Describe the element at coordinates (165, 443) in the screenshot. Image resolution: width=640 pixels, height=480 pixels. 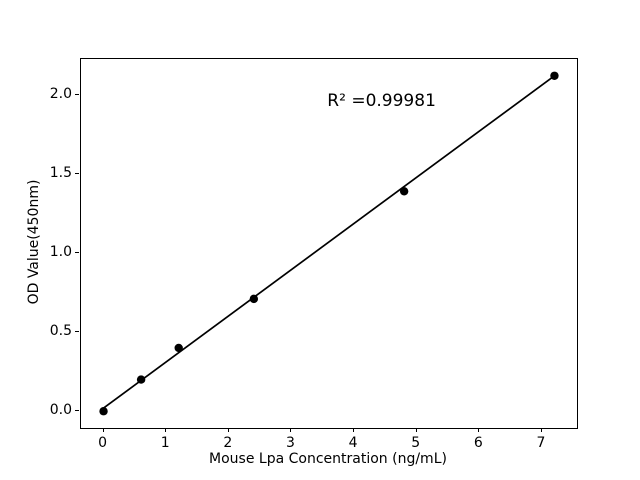
I see `x-tick-label: 1` at that location.